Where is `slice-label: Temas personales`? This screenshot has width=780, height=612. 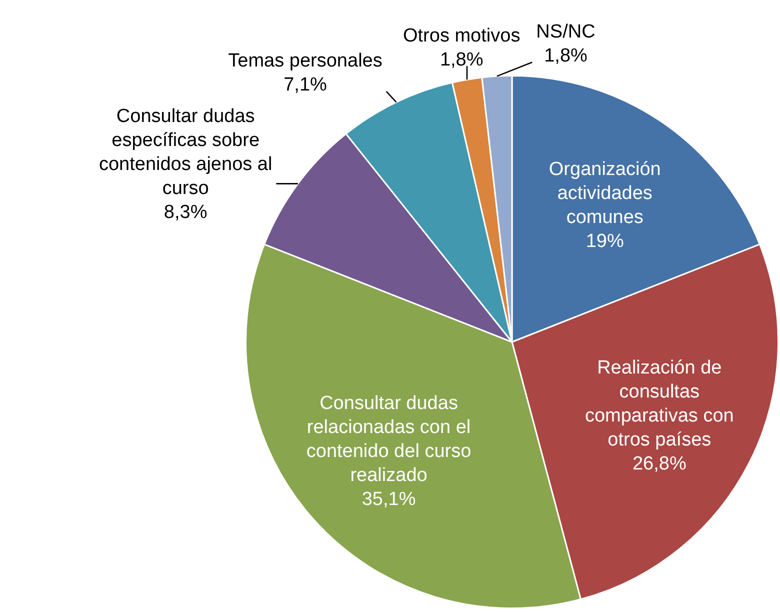 slice-label: Temas personales is located at coordinates (305, 61).